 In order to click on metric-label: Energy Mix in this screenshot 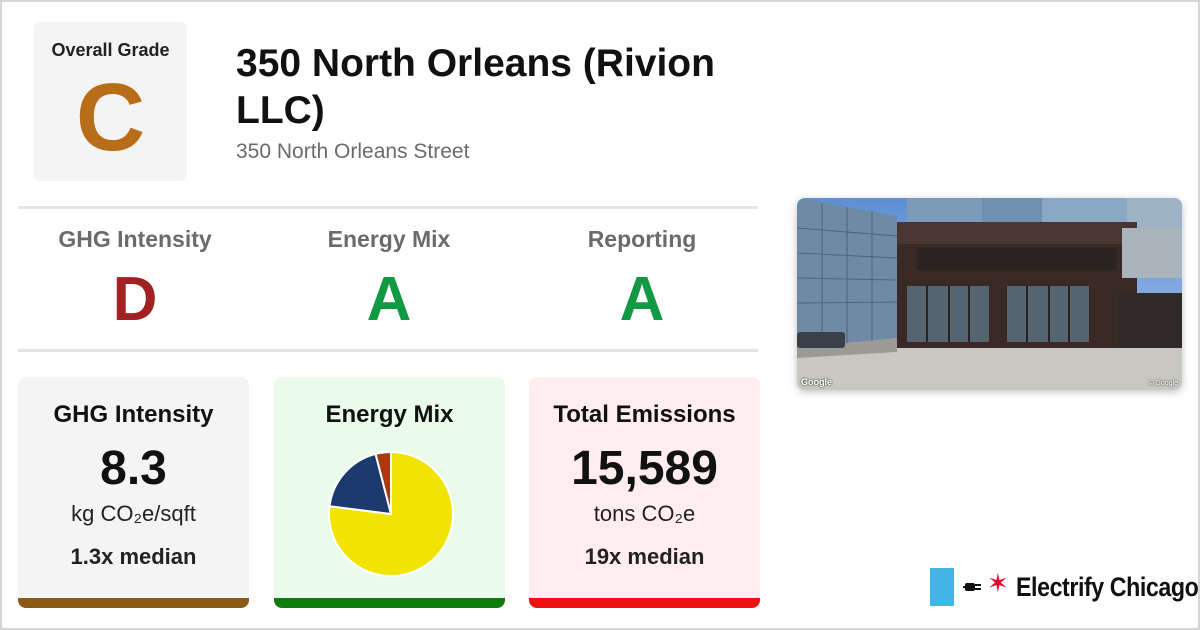, I will do `click(389, 239)`.